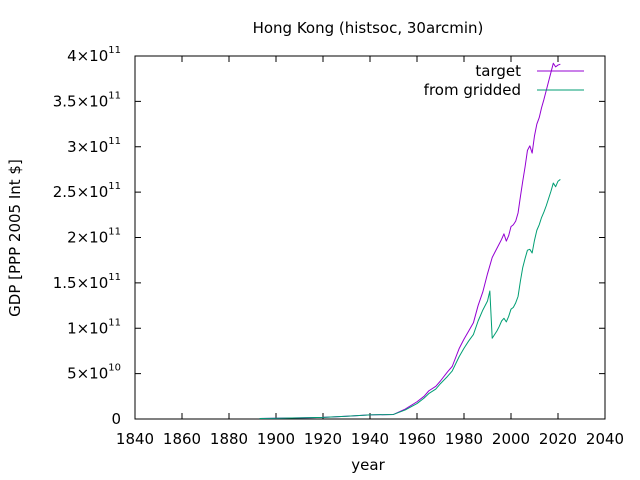 The width and height of the screenshot is (640, 480). I want to click on x-tick-label: 1860, so click(182, 439).